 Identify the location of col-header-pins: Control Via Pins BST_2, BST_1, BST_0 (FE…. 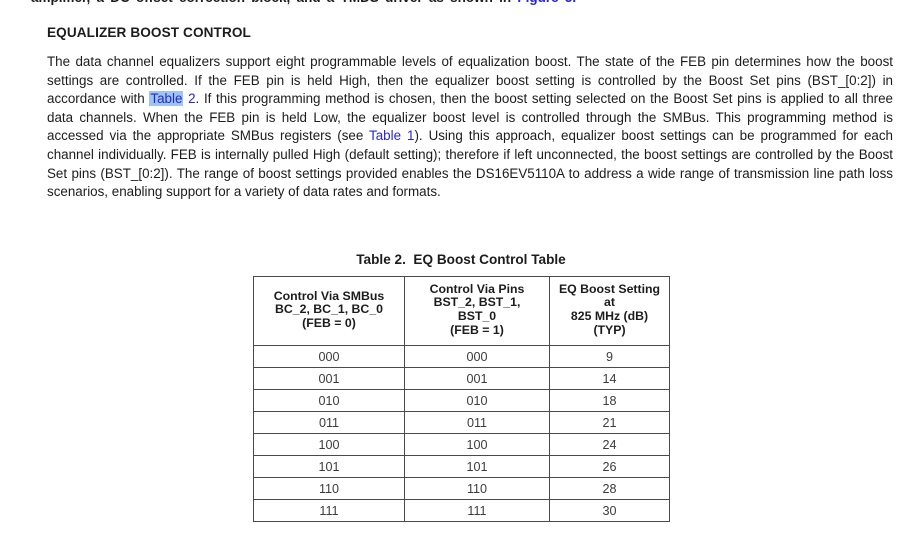
(477, 311).